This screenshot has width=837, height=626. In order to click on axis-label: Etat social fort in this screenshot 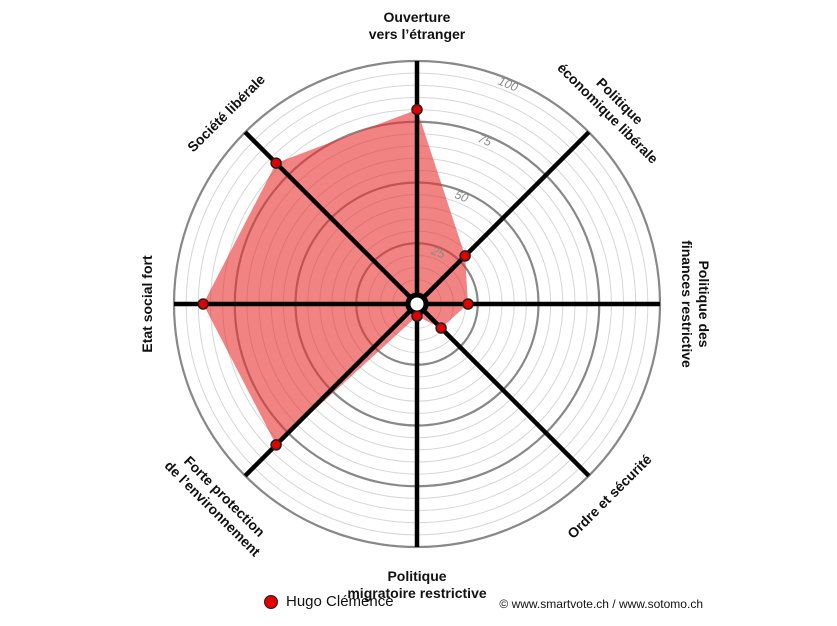, I will do `click(147, 304)`.